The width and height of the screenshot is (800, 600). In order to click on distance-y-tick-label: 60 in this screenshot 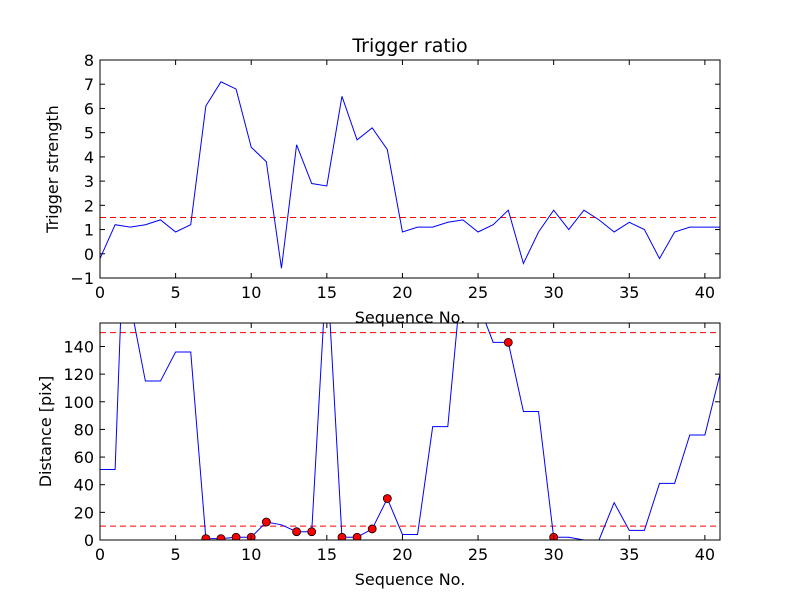, I will do `click(84, 457)`.